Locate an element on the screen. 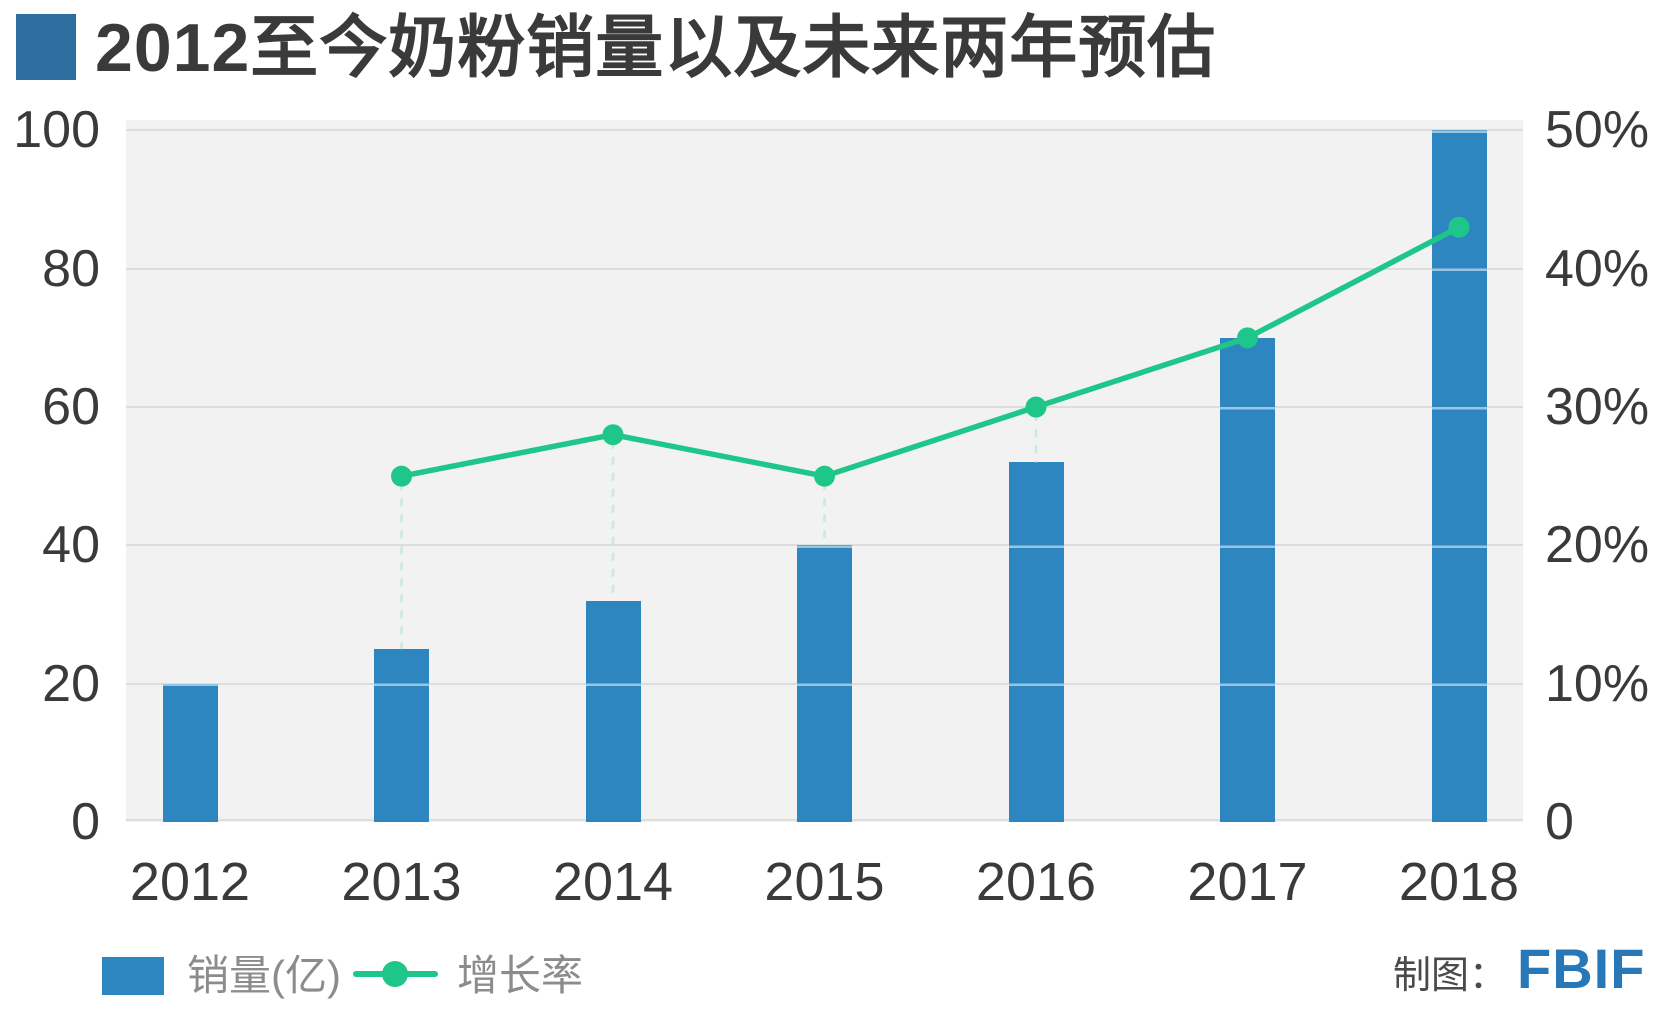 The height and width of the screenshot is (1020, 1667). growth-point-2014 is located at coordinates (613, 435).